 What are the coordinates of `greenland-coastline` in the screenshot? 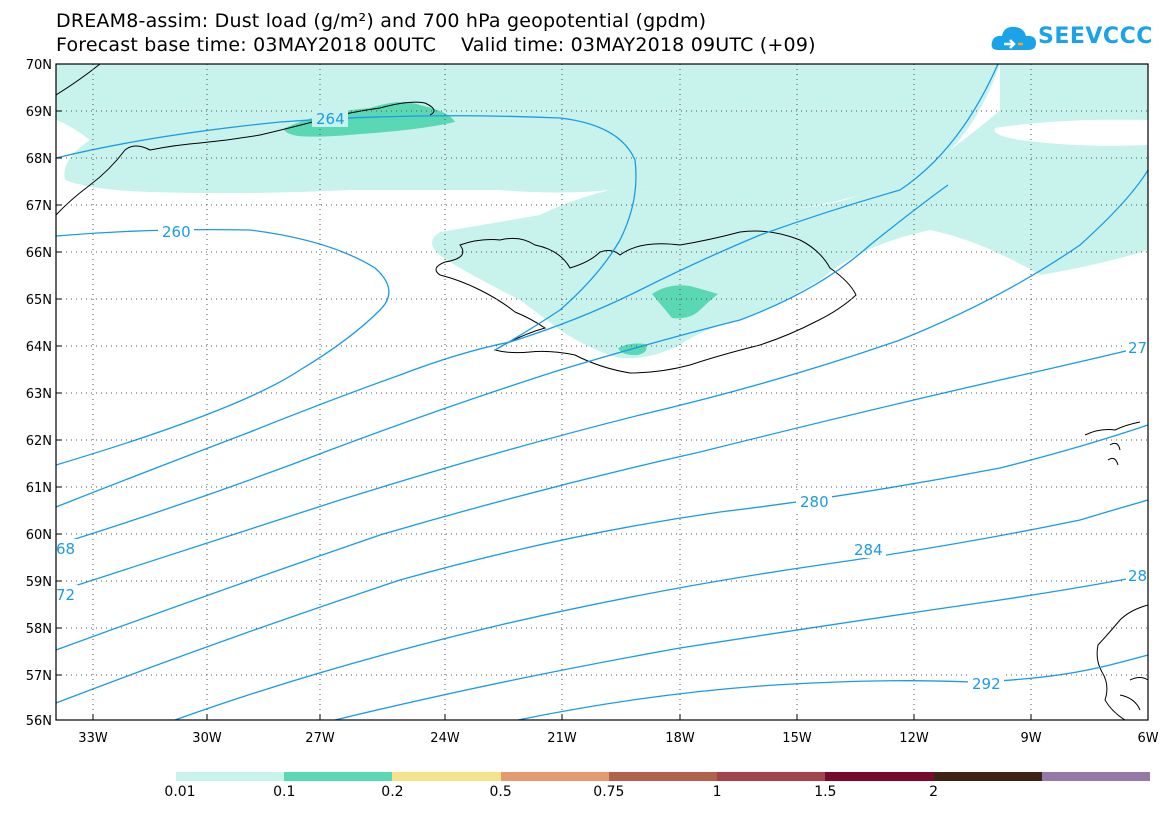 It's located at (245, 158).